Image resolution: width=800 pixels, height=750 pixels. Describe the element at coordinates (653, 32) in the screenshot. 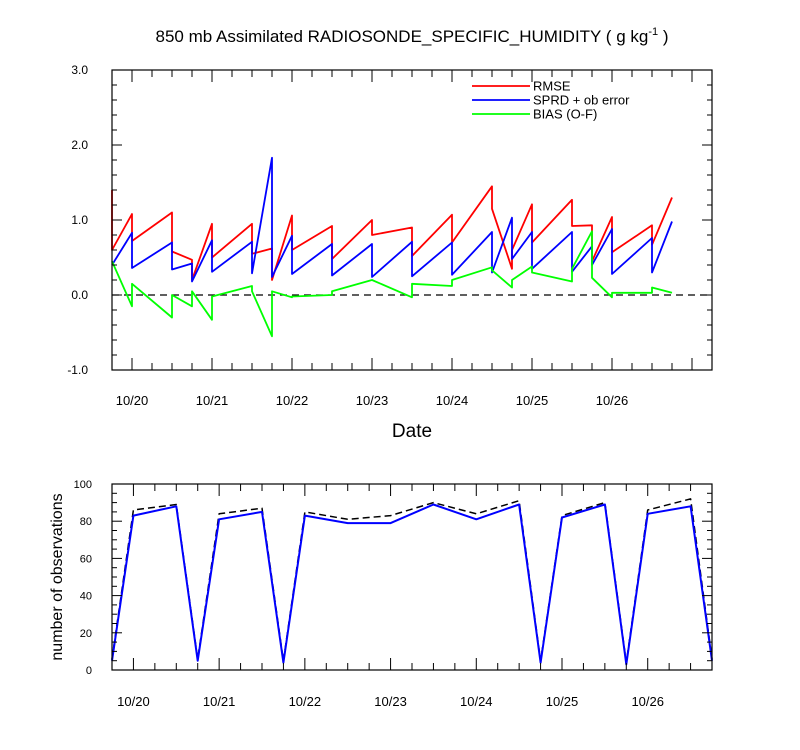

I see `title-superscript: -1` at that location.